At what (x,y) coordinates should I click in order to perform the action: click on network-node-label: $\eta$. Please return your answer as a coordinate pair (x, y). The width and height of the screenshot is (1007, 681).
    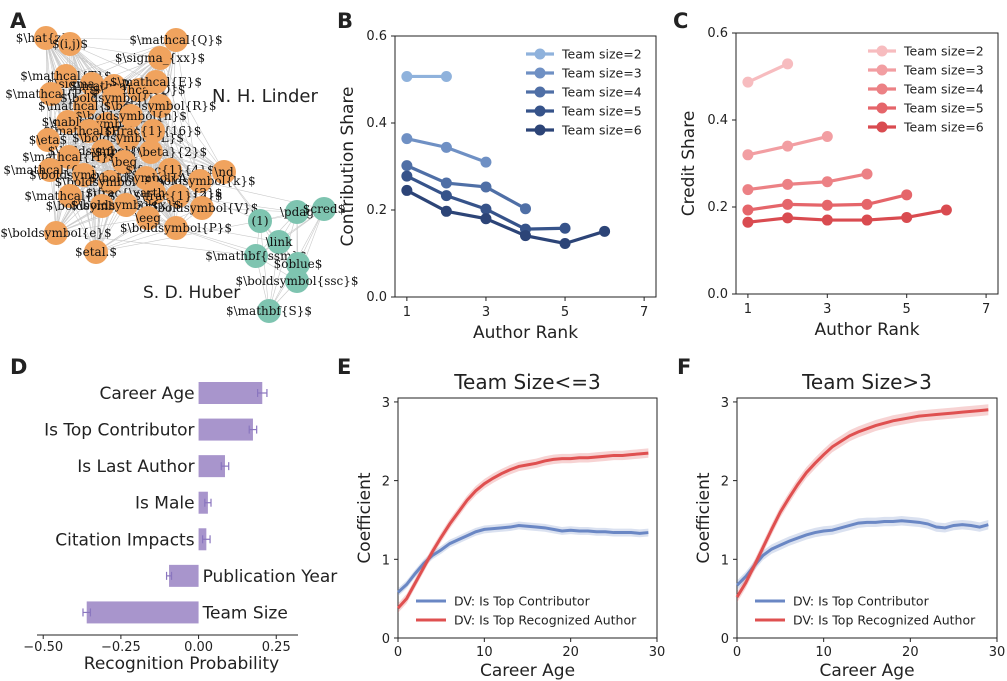
    Looking at the image, I should click on (48, 140).